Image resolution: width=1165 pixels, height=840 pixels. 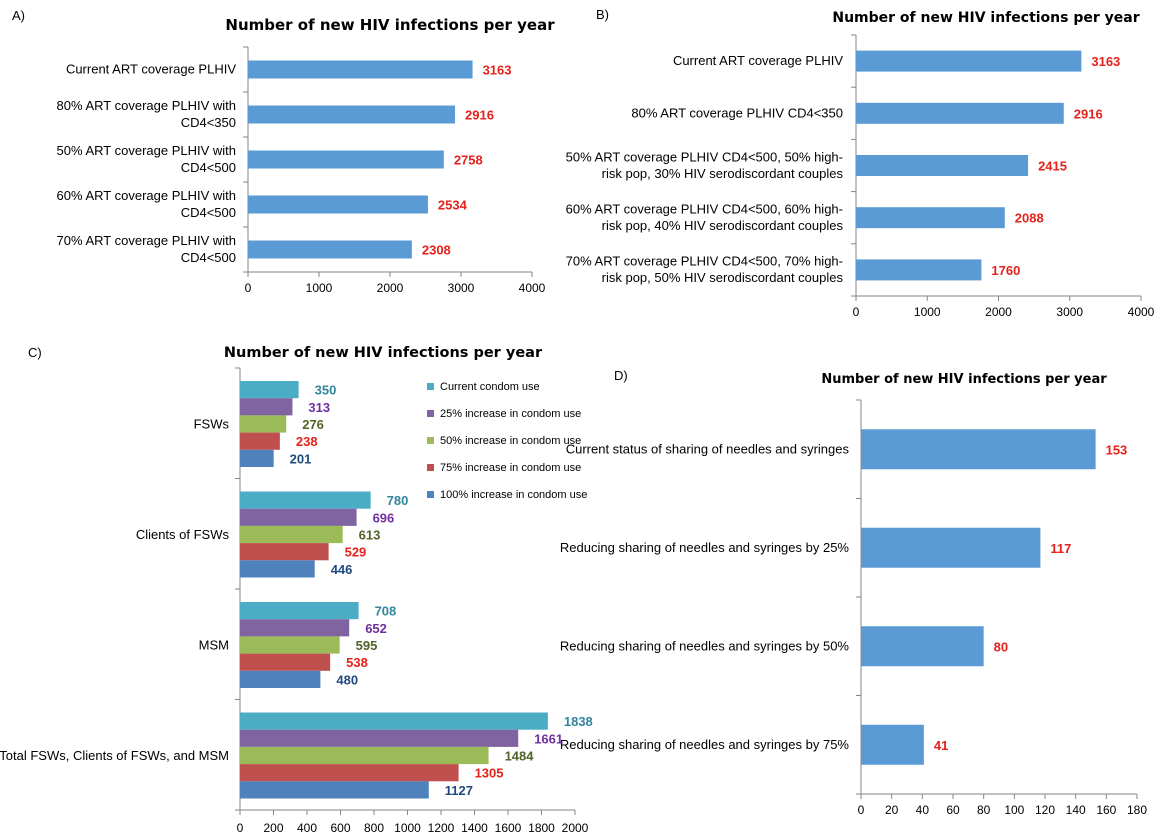 What do you see at coordinates (384, 517) in the screenshot?
I see `bar-value-label: 696` at bounding box center [384, 517].